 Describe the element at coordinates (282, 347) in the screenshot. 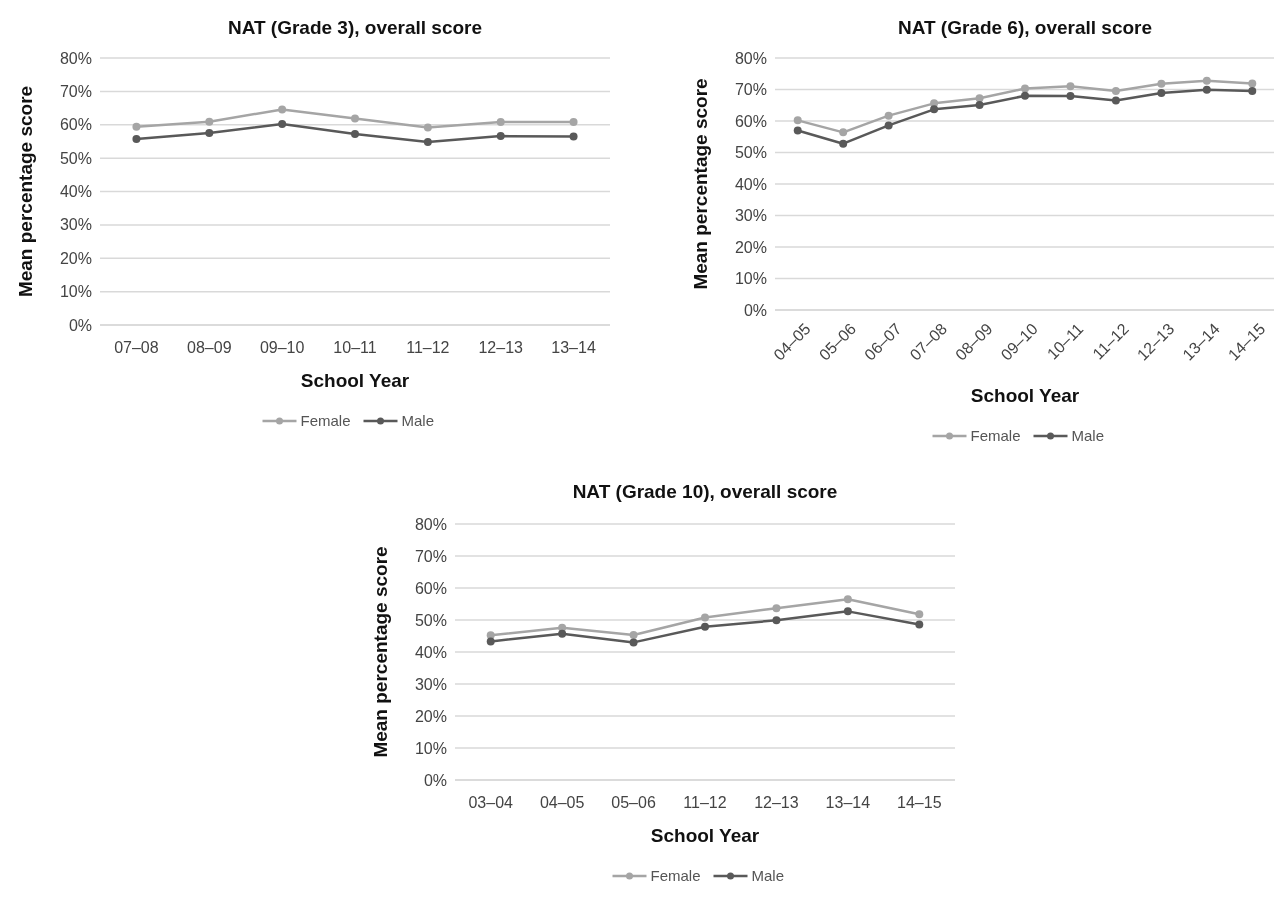

I see `x-tick-label: 09–10` at that location.